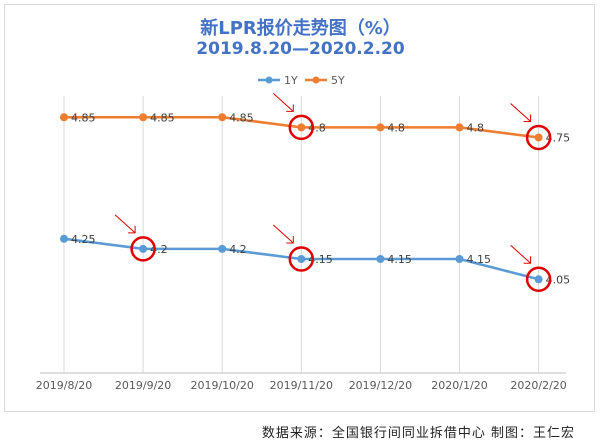 Image resolution: width=601 pixels, height=444 pixels. What do you see at coordinates (301, 385) in the screenshot?
I see `x-tick-label: 2019/11/20` at bounding box center [301, 385].